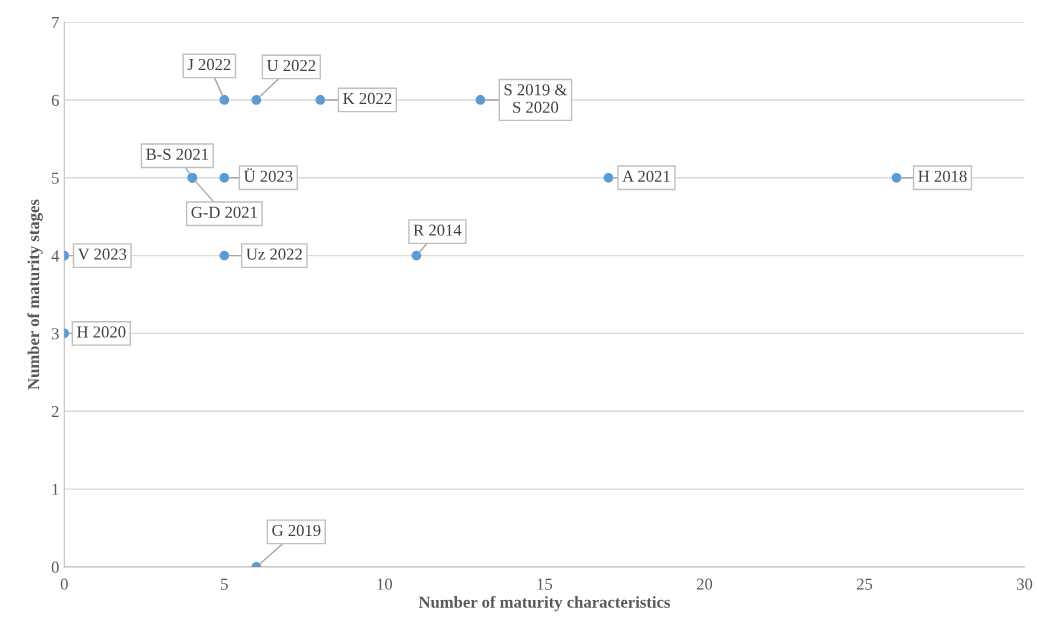 The width and height of the screenshot is (1037, 632). What do you see at coordinates (224, 212) in the screenshot?
I see `annotation: G-D 2021` at bounding box center [224, 212].